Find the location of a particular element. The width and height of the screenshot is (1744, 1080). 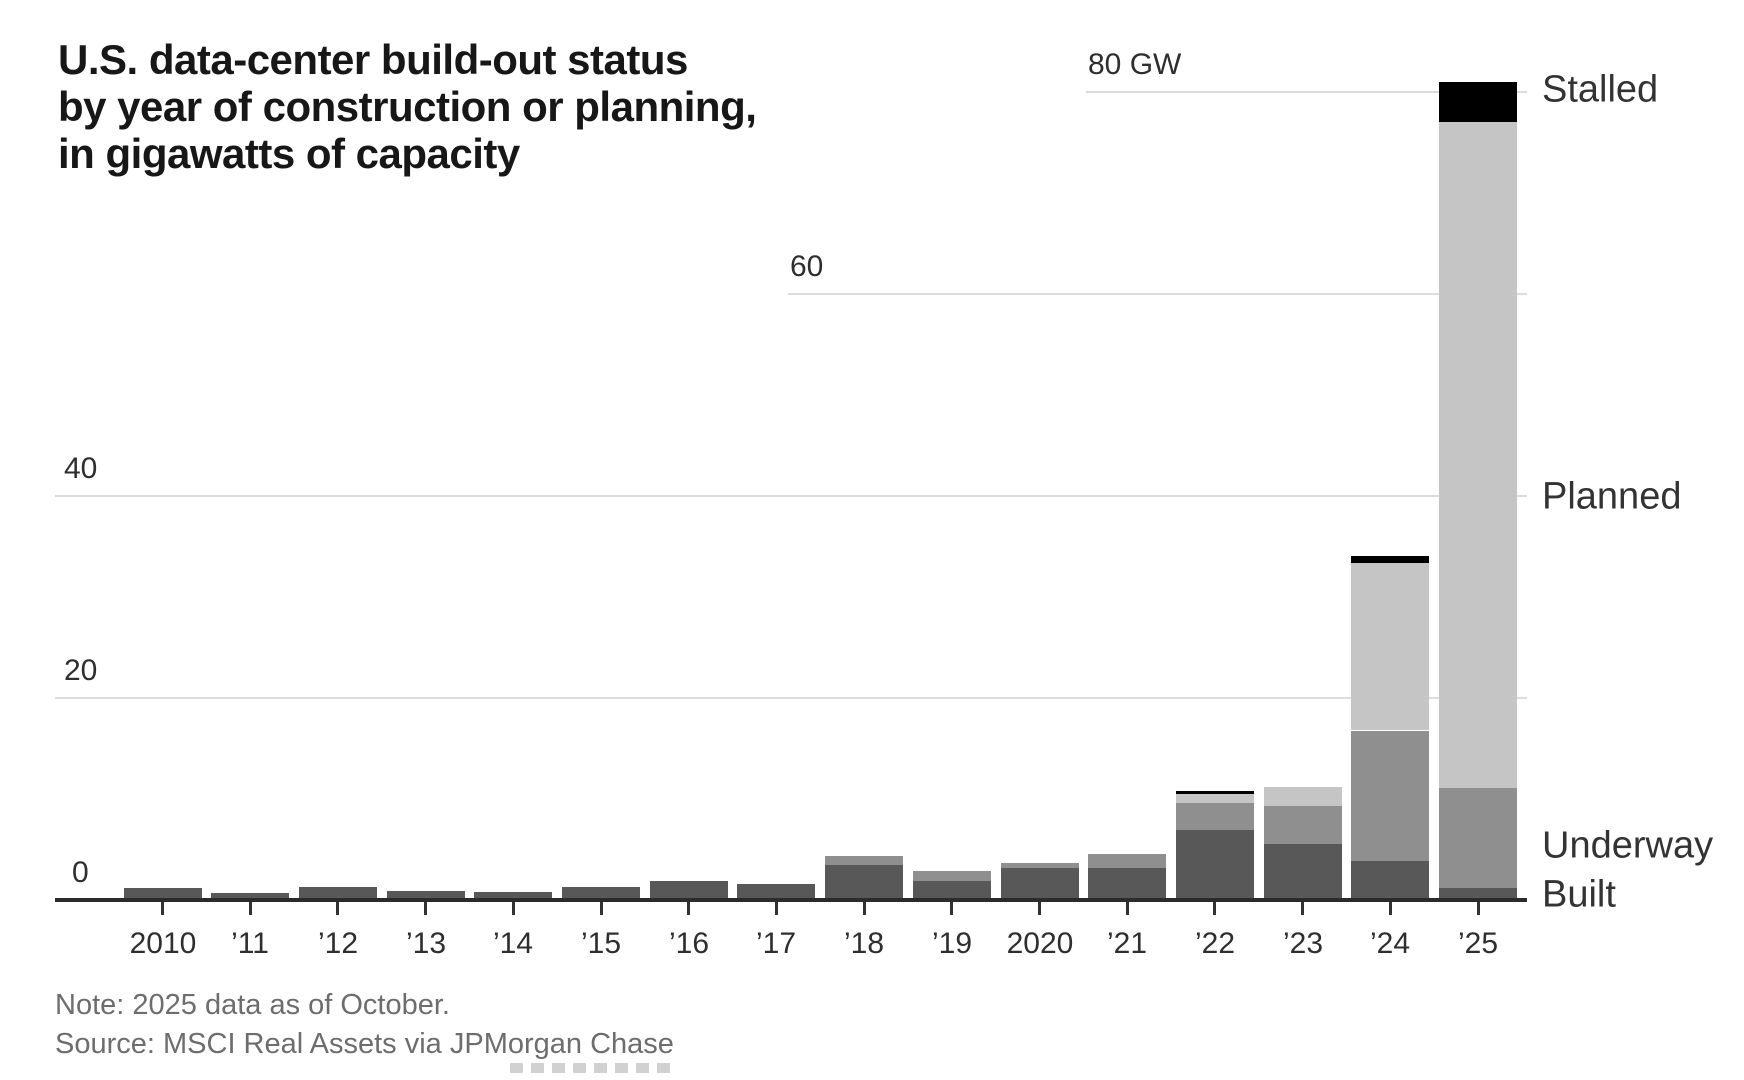

chart-title-line-2: by year of construction or planning, is located at coordinates (407, 106).